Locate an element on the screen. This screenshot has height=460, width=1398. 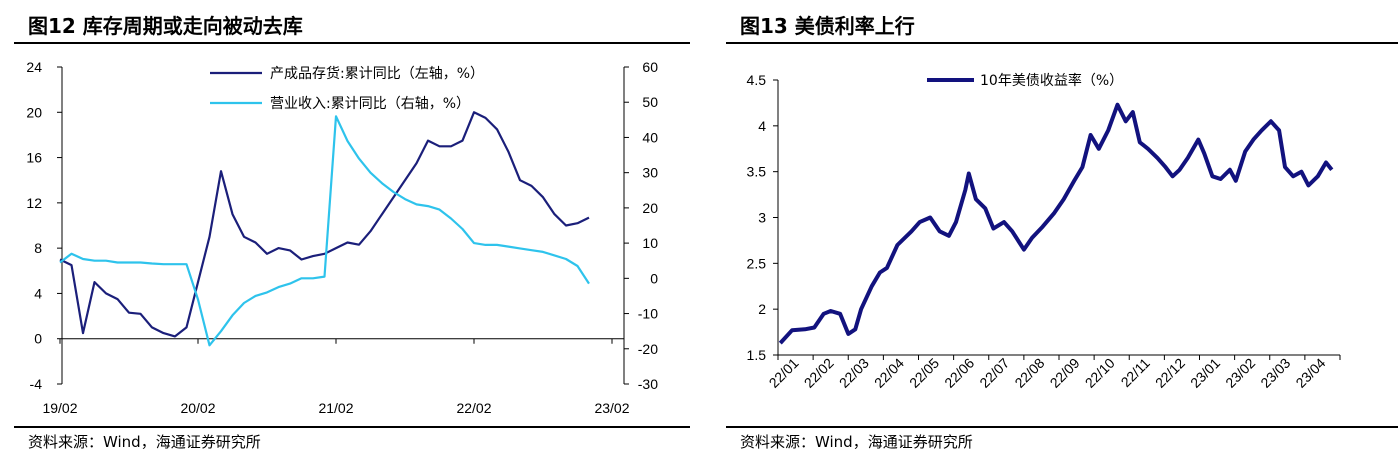
x-tick-label: 22/11 is located at coordinates (1136, 373).